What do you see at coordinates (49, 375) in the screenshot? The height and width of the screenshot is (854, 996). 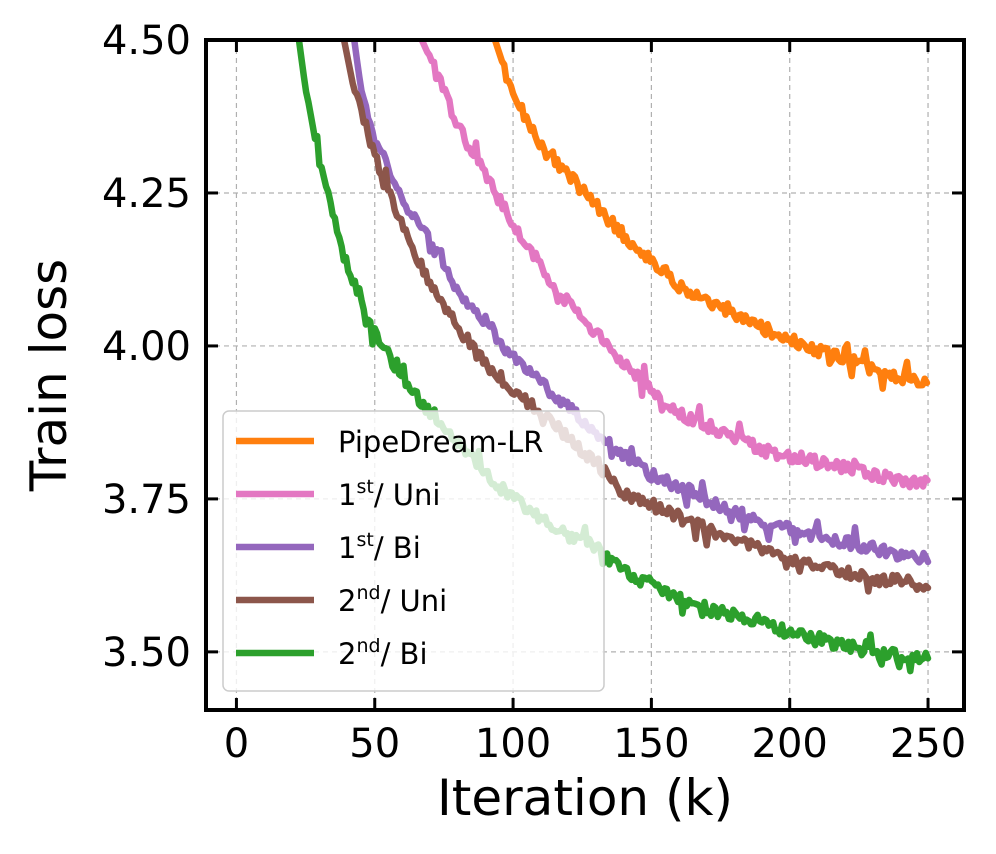 I see `y-axis-title: Train loss` at bounding box center [49, 375].